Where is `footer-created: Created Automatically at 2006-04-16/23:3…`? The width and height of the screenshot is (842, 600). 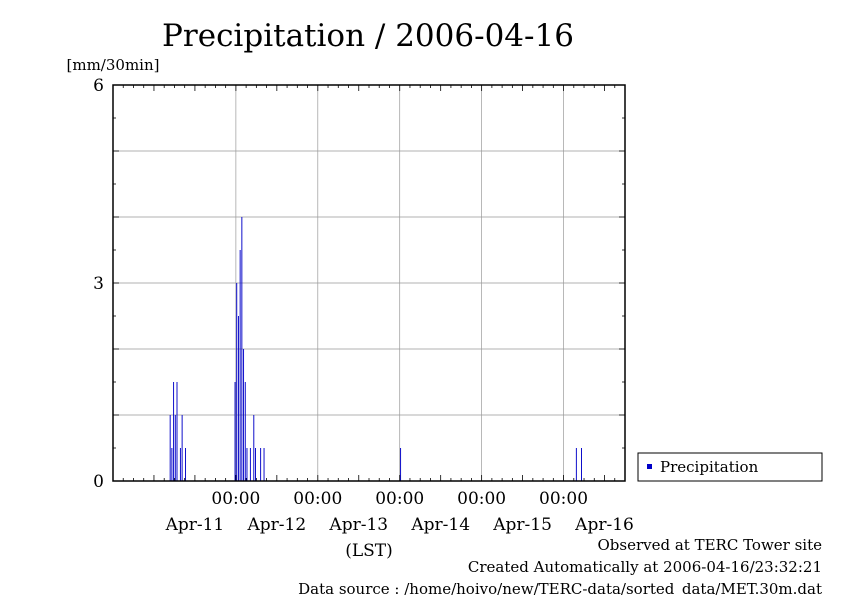
footer-created: Created Automatically at 2006-04-16/23:3… is located at coordinates (645, 567).